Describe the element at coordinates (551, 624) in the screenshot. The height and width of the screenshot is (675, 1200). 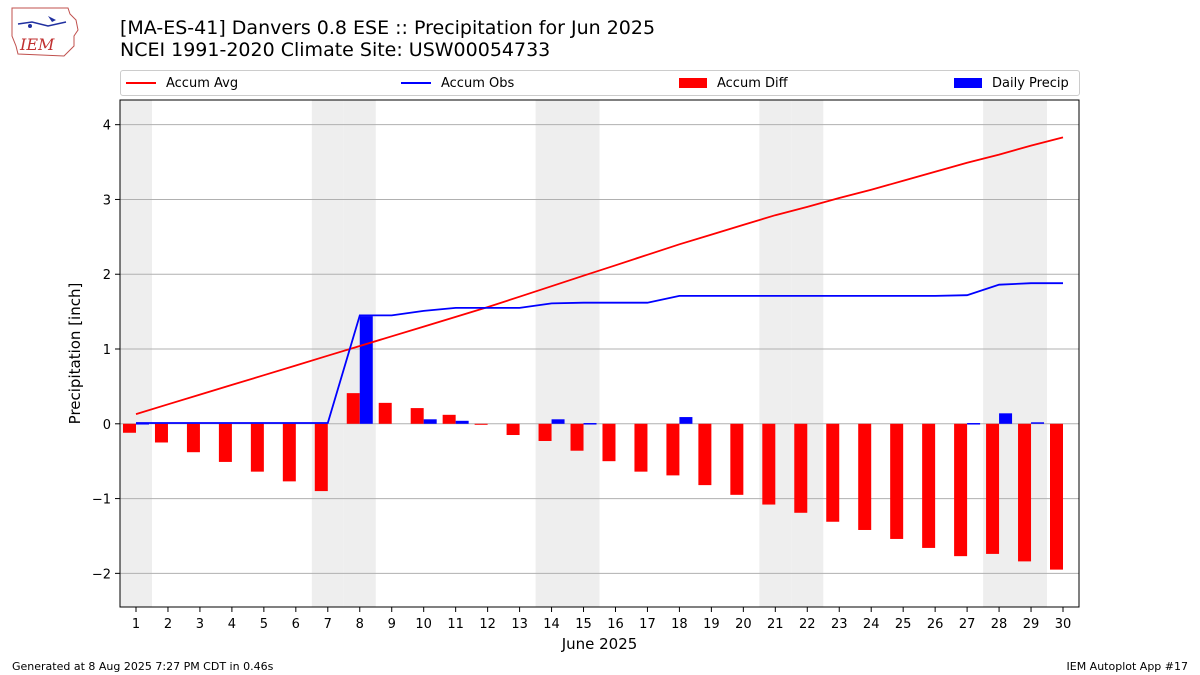
I see `x-tick-label: 14` at that location.